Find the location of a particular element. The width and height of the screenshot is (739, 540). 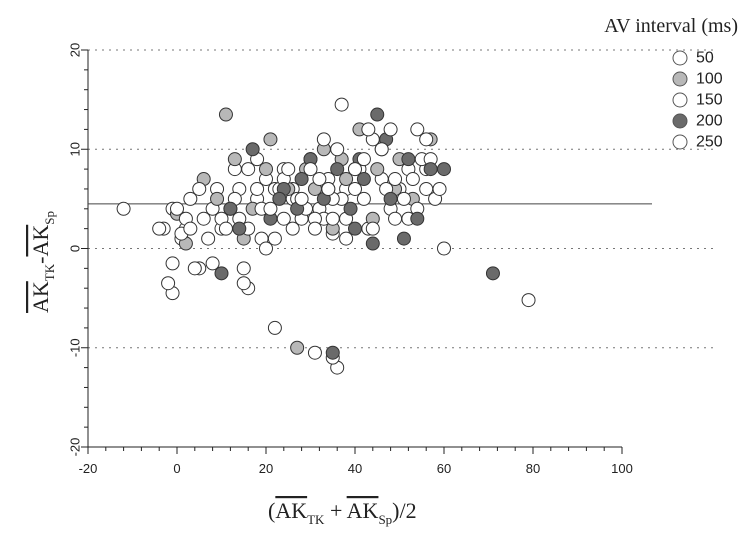

legend-label: 200 is located at coordinates (709, 121).